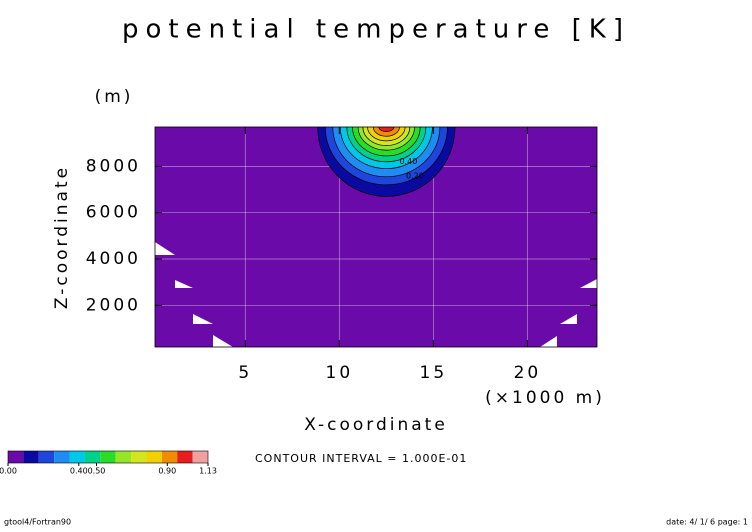 The height and width of the screenshot is (532, 752). What do you see at coordinates (114, 97) in the screenshot?
I see `y-unit: (m)` at bounding box center [114, 97].